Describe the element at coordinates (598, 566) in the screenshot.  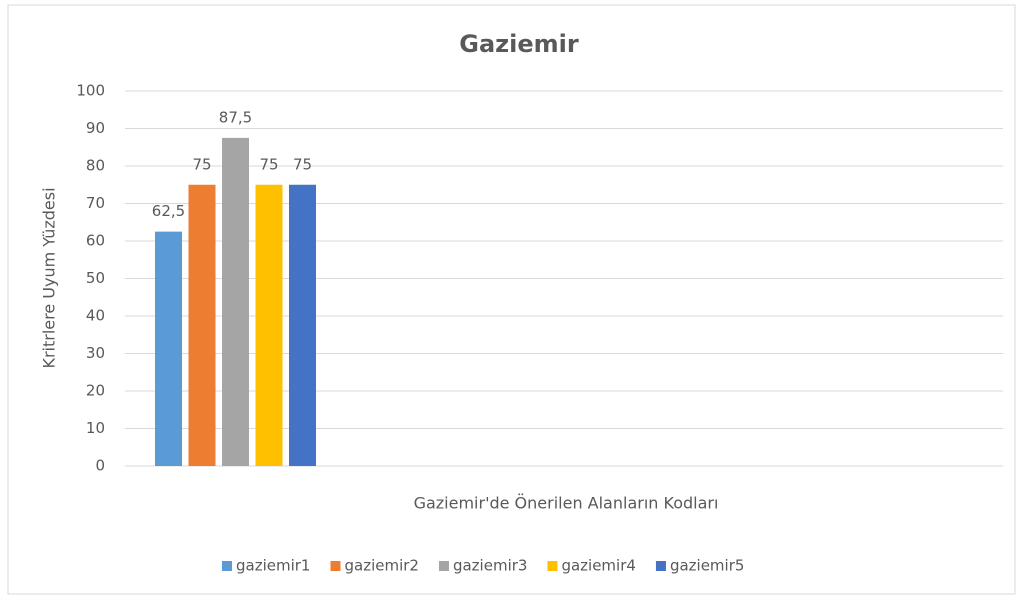
I see `legend-label: gaziemir4` at that location.